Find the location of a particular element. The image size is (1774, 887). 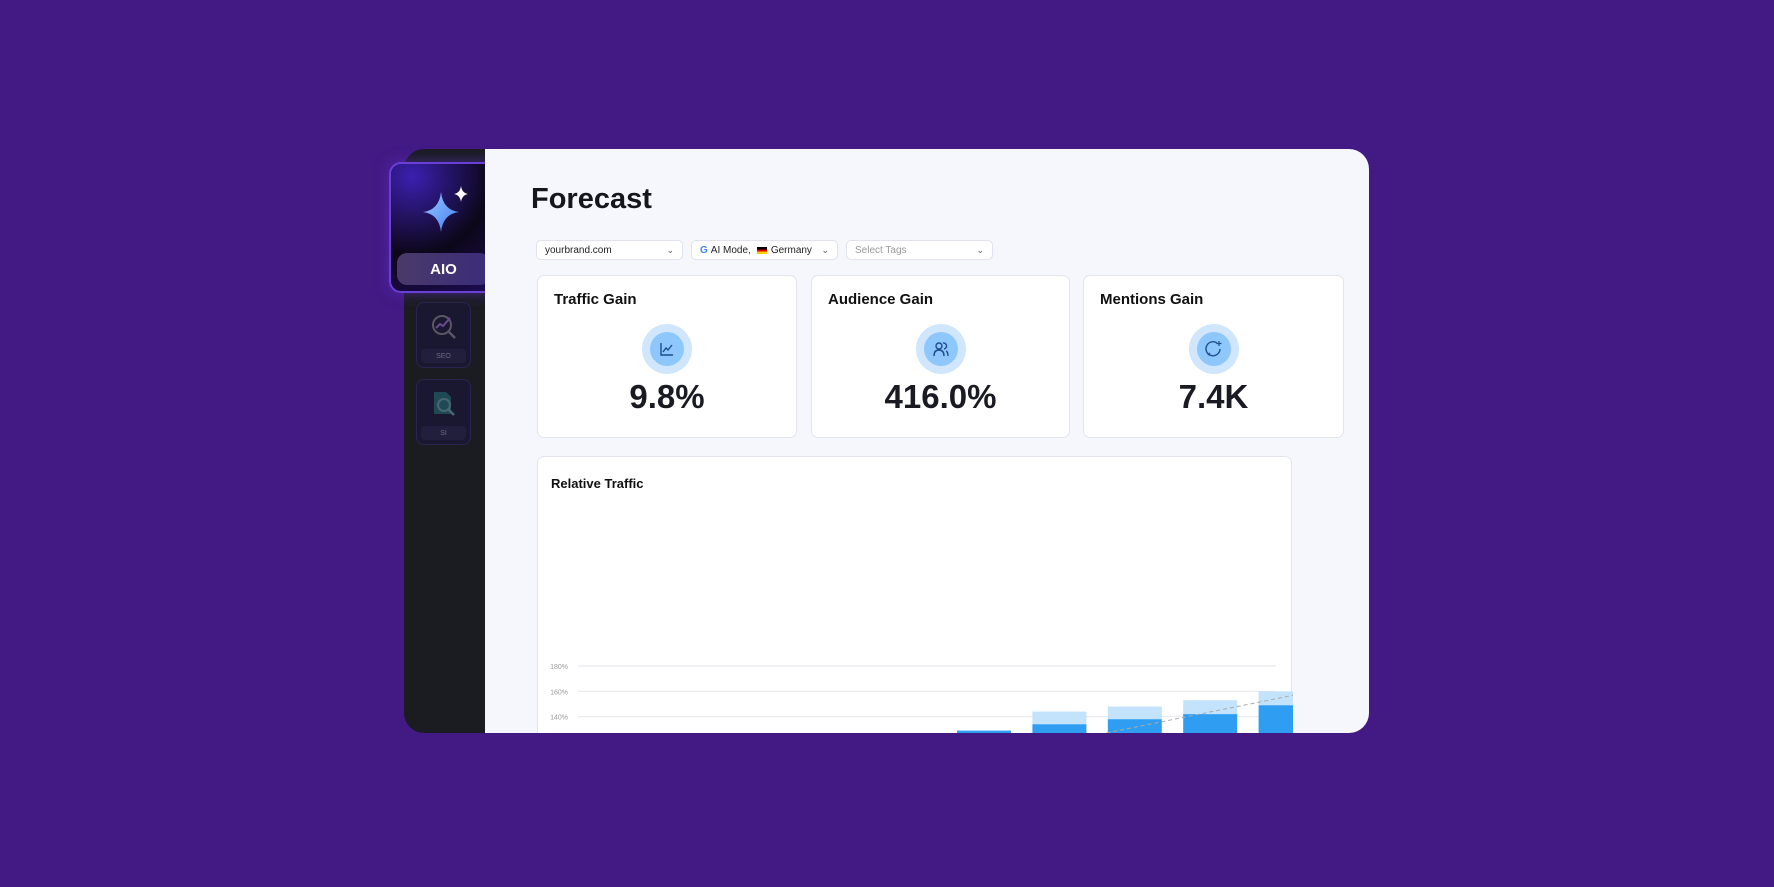

chart-title: Relative Traffic is located at coordinates (597, 483).